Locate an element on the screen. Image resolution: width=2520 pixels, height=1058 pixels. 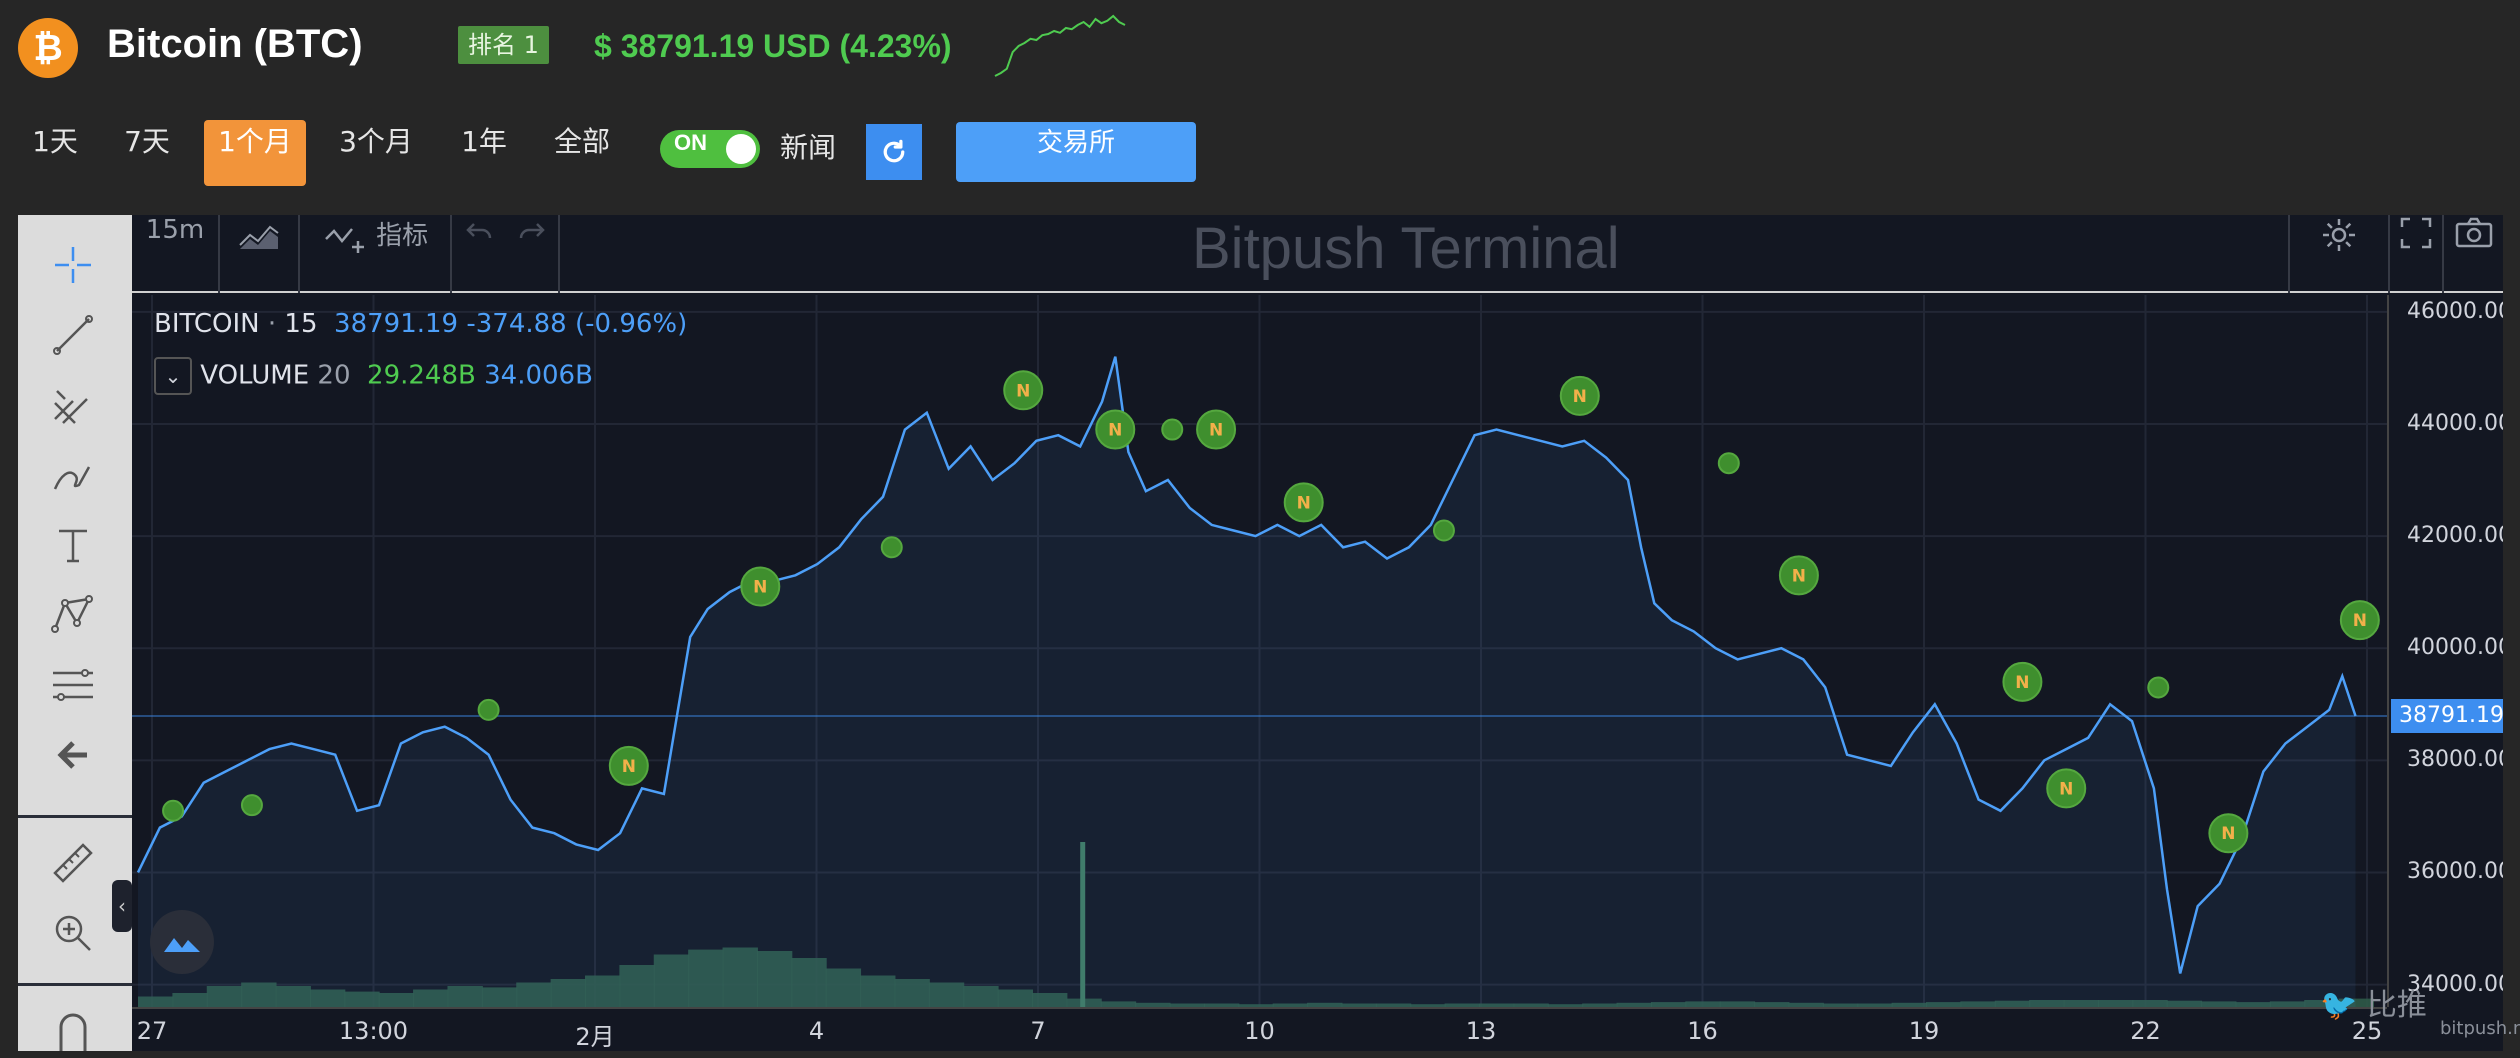
news-toggle: ON is located at coordinates (710, 149).